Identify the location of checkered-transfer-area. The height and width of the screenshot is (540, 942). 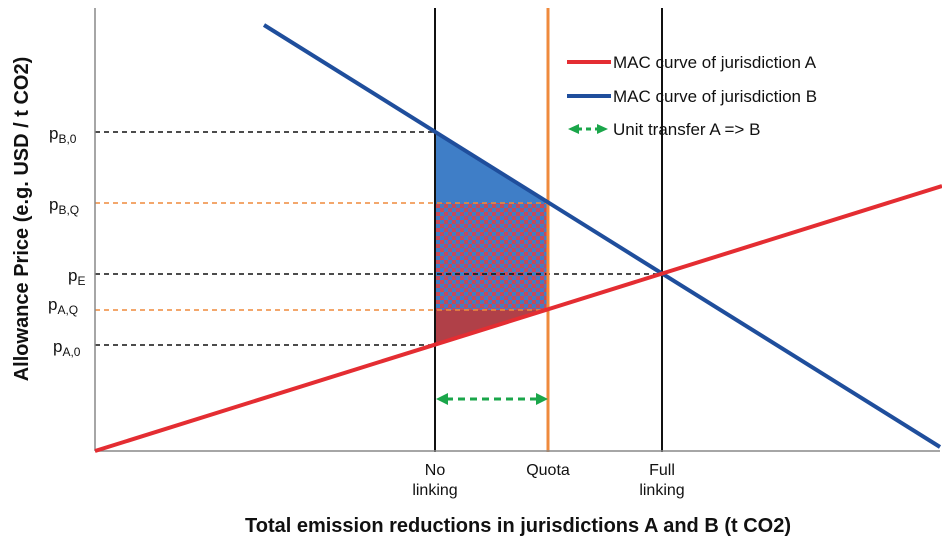
(491, 256).